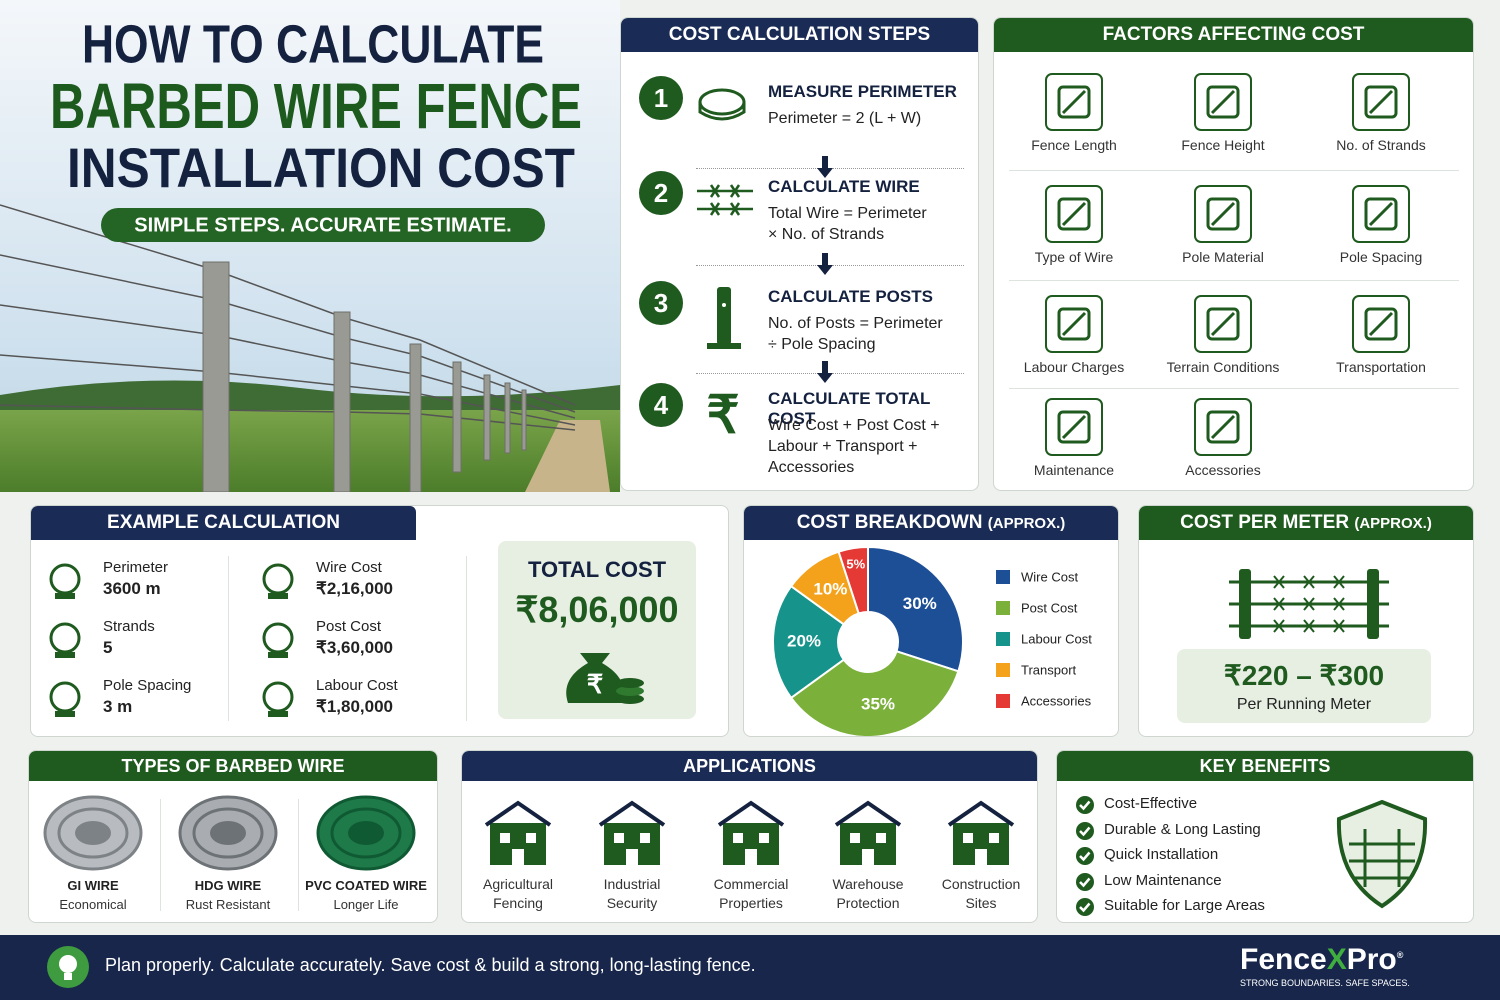  I want to click on factor-label: No. of Strands, so click(1381, 145).